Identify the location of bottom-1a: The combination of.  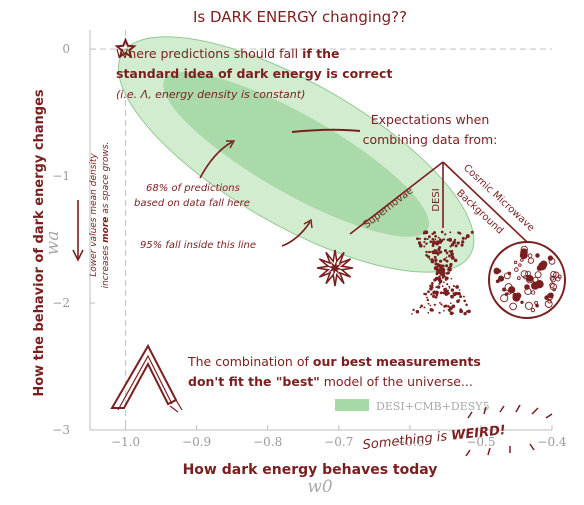
(250, 361).